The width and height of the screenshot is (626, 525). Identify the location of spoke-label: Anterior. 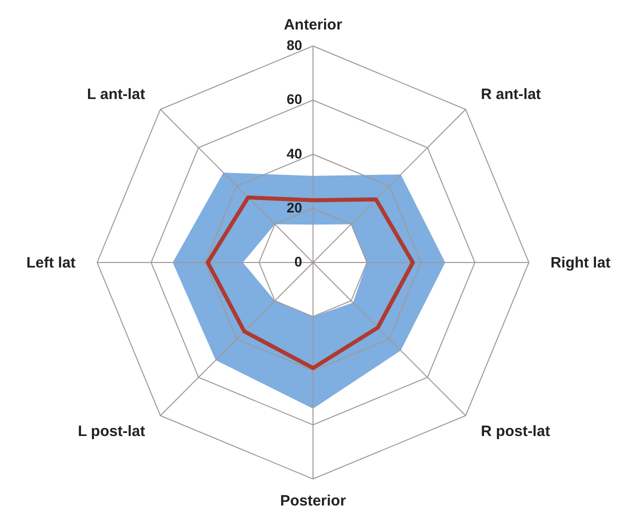
(313, 25).